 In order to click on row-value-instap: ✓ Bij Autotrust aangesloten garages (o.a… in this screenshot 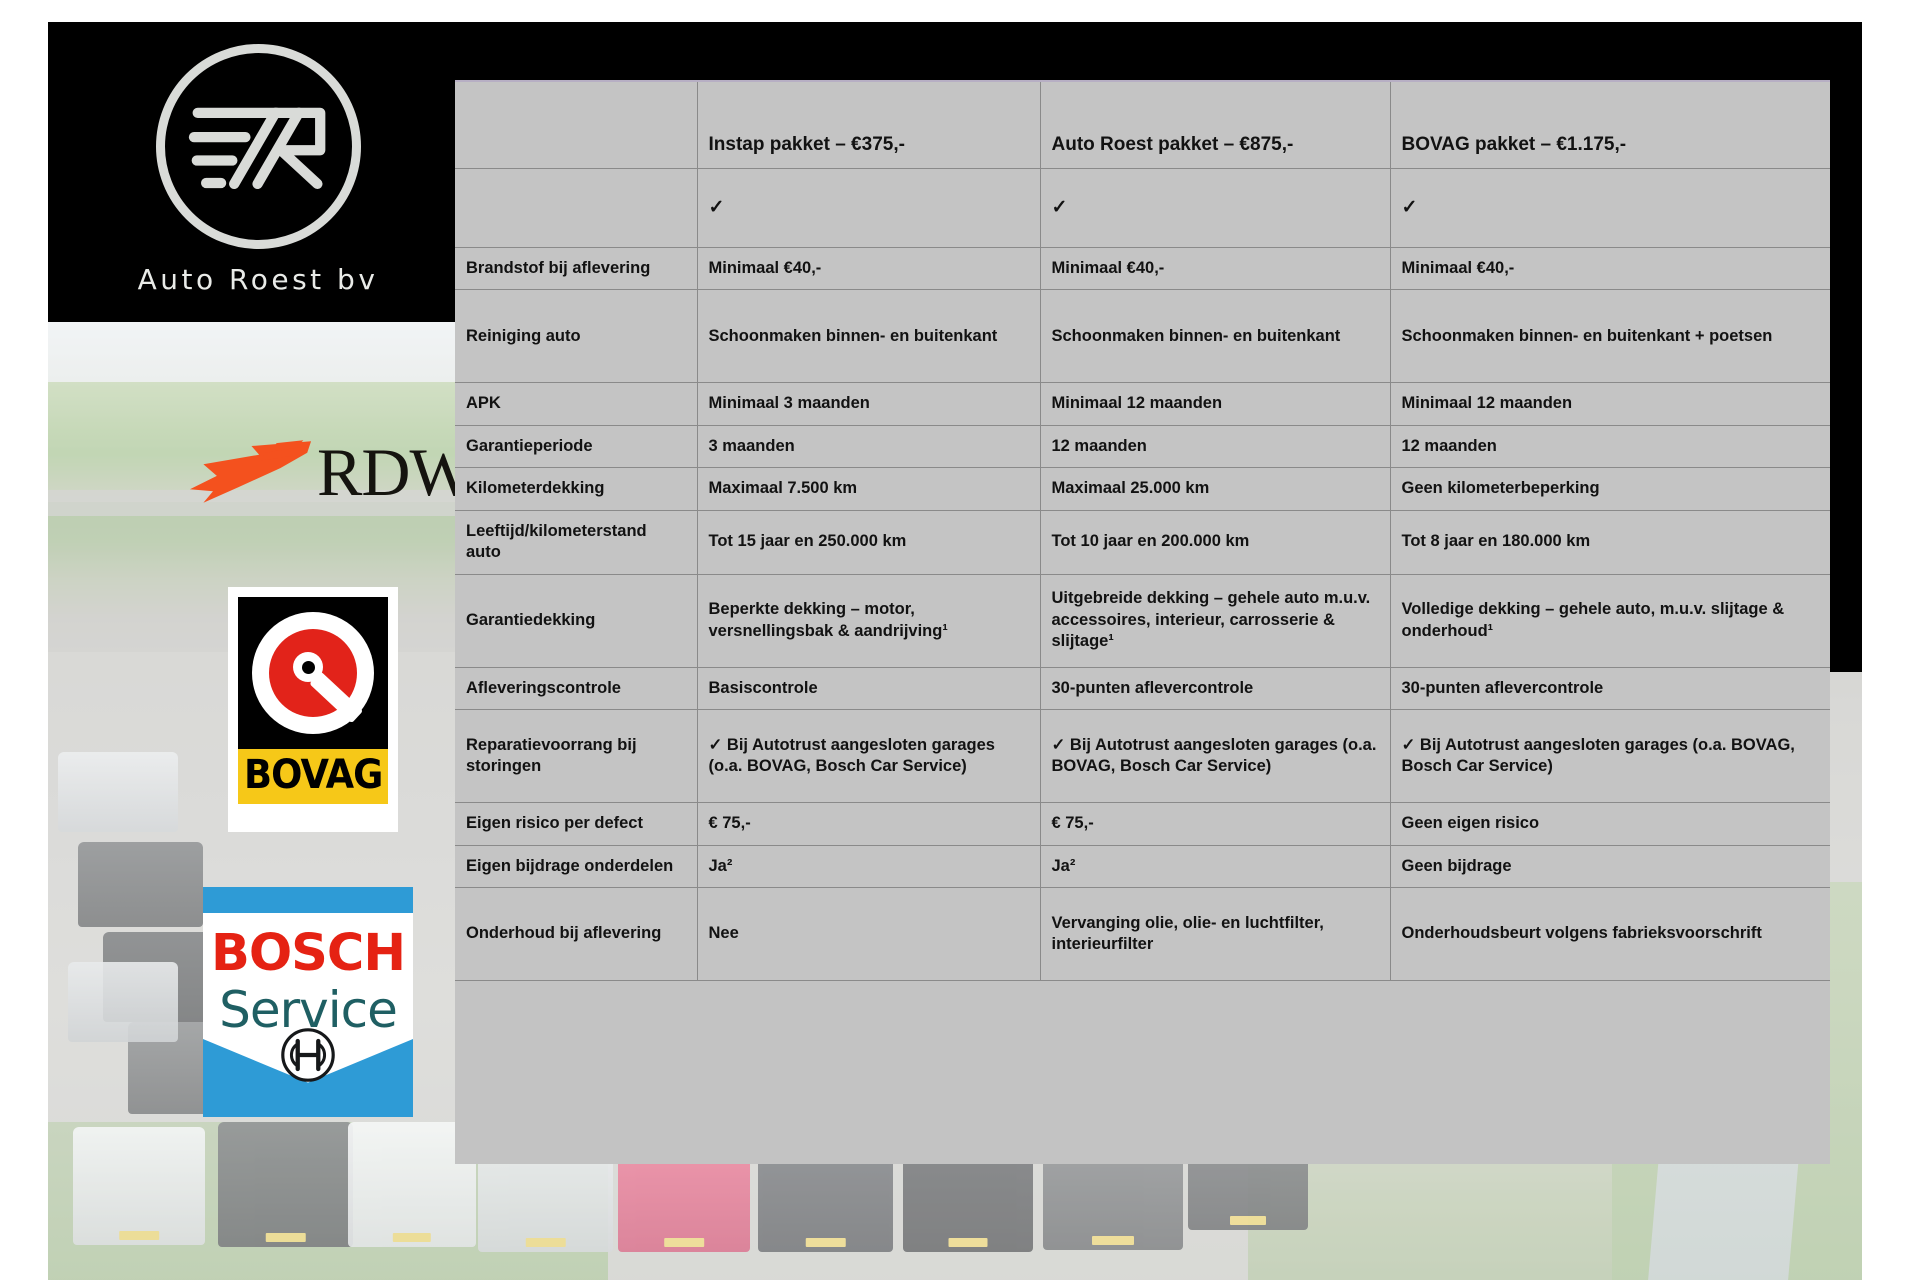, I will do `click(869, 756)`.